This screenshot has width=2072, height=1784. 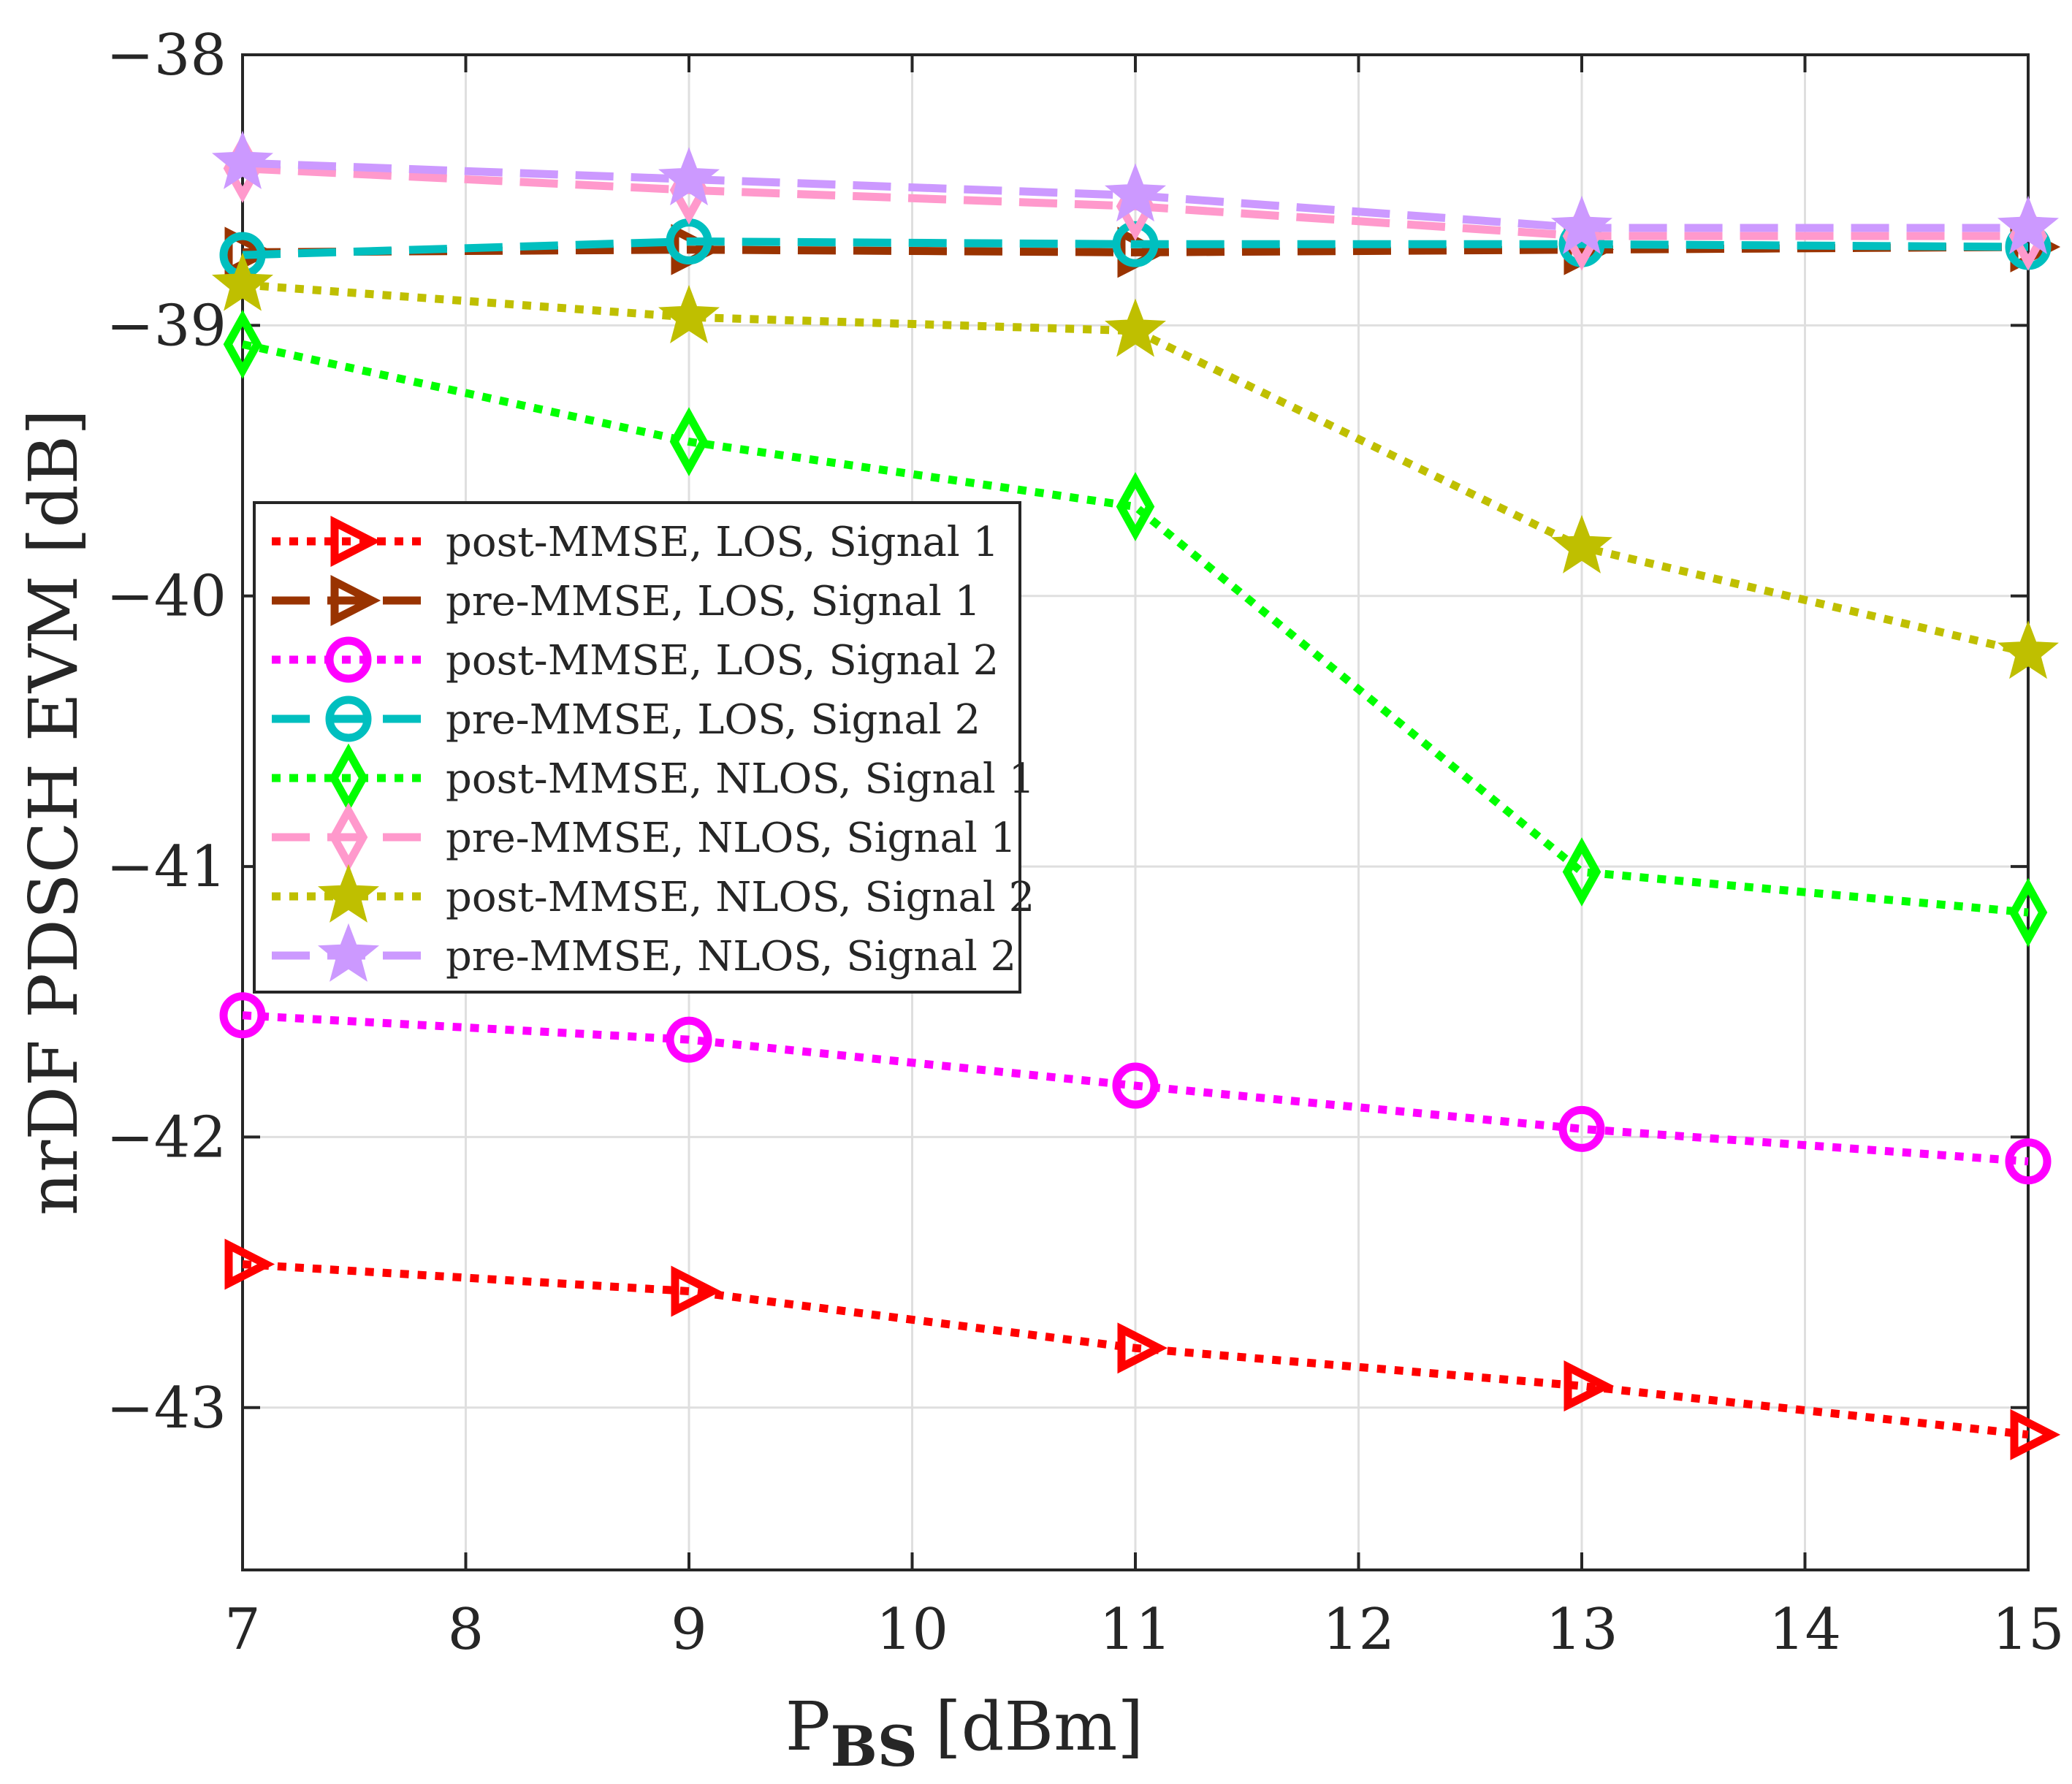 I want to click on x-tick-label: 13, so click(x=1582, y=1630).